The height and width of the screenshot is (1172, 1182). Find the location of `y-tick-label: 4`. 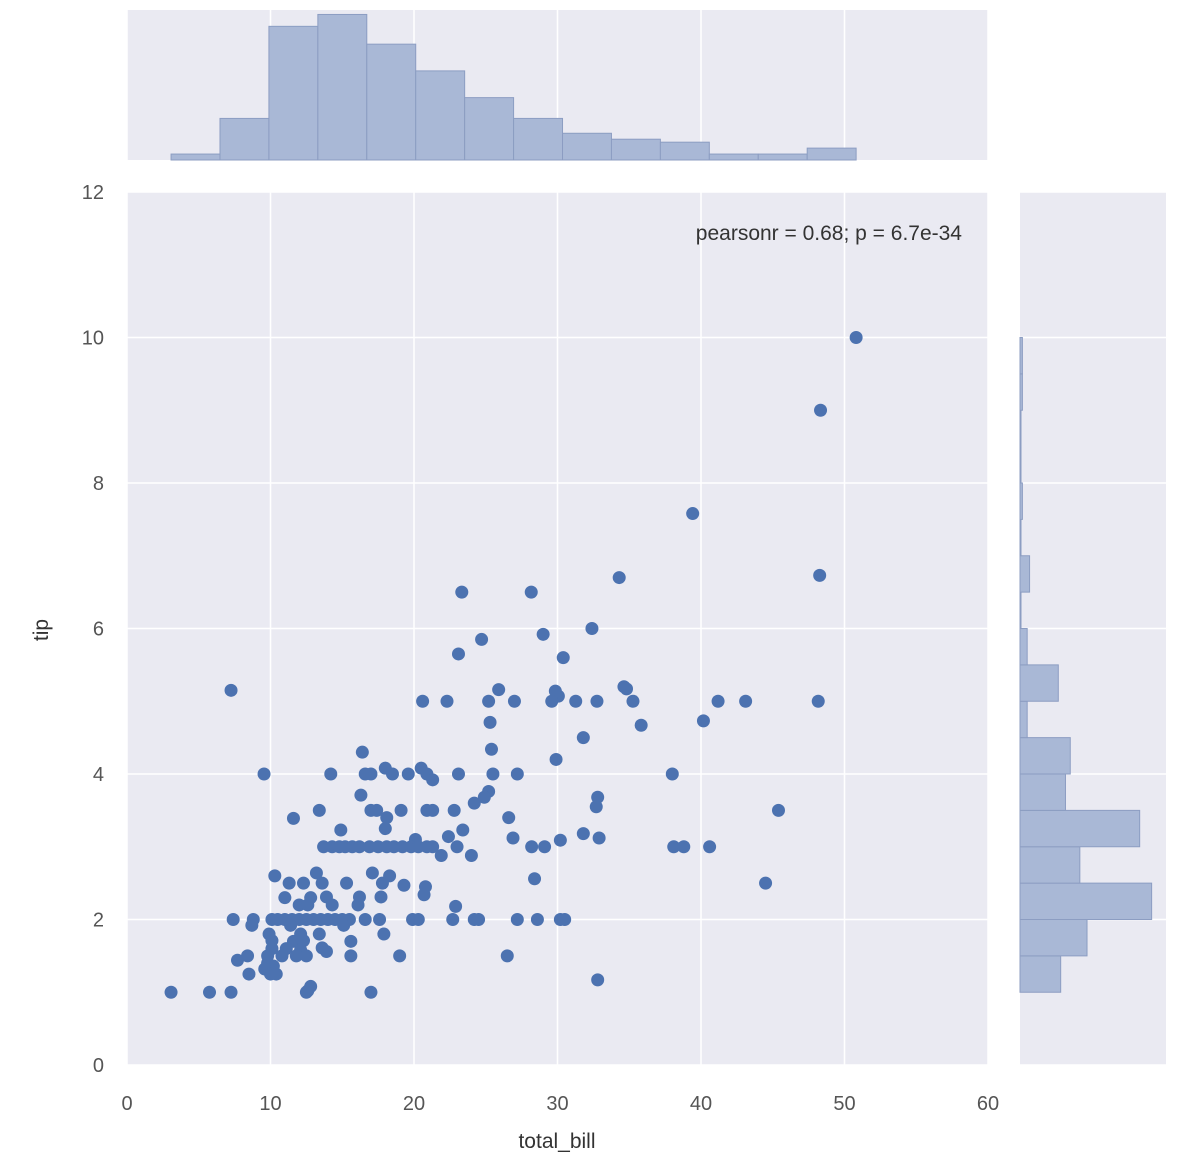

y-tick-label: 4 is located at coordinates (98, 775).